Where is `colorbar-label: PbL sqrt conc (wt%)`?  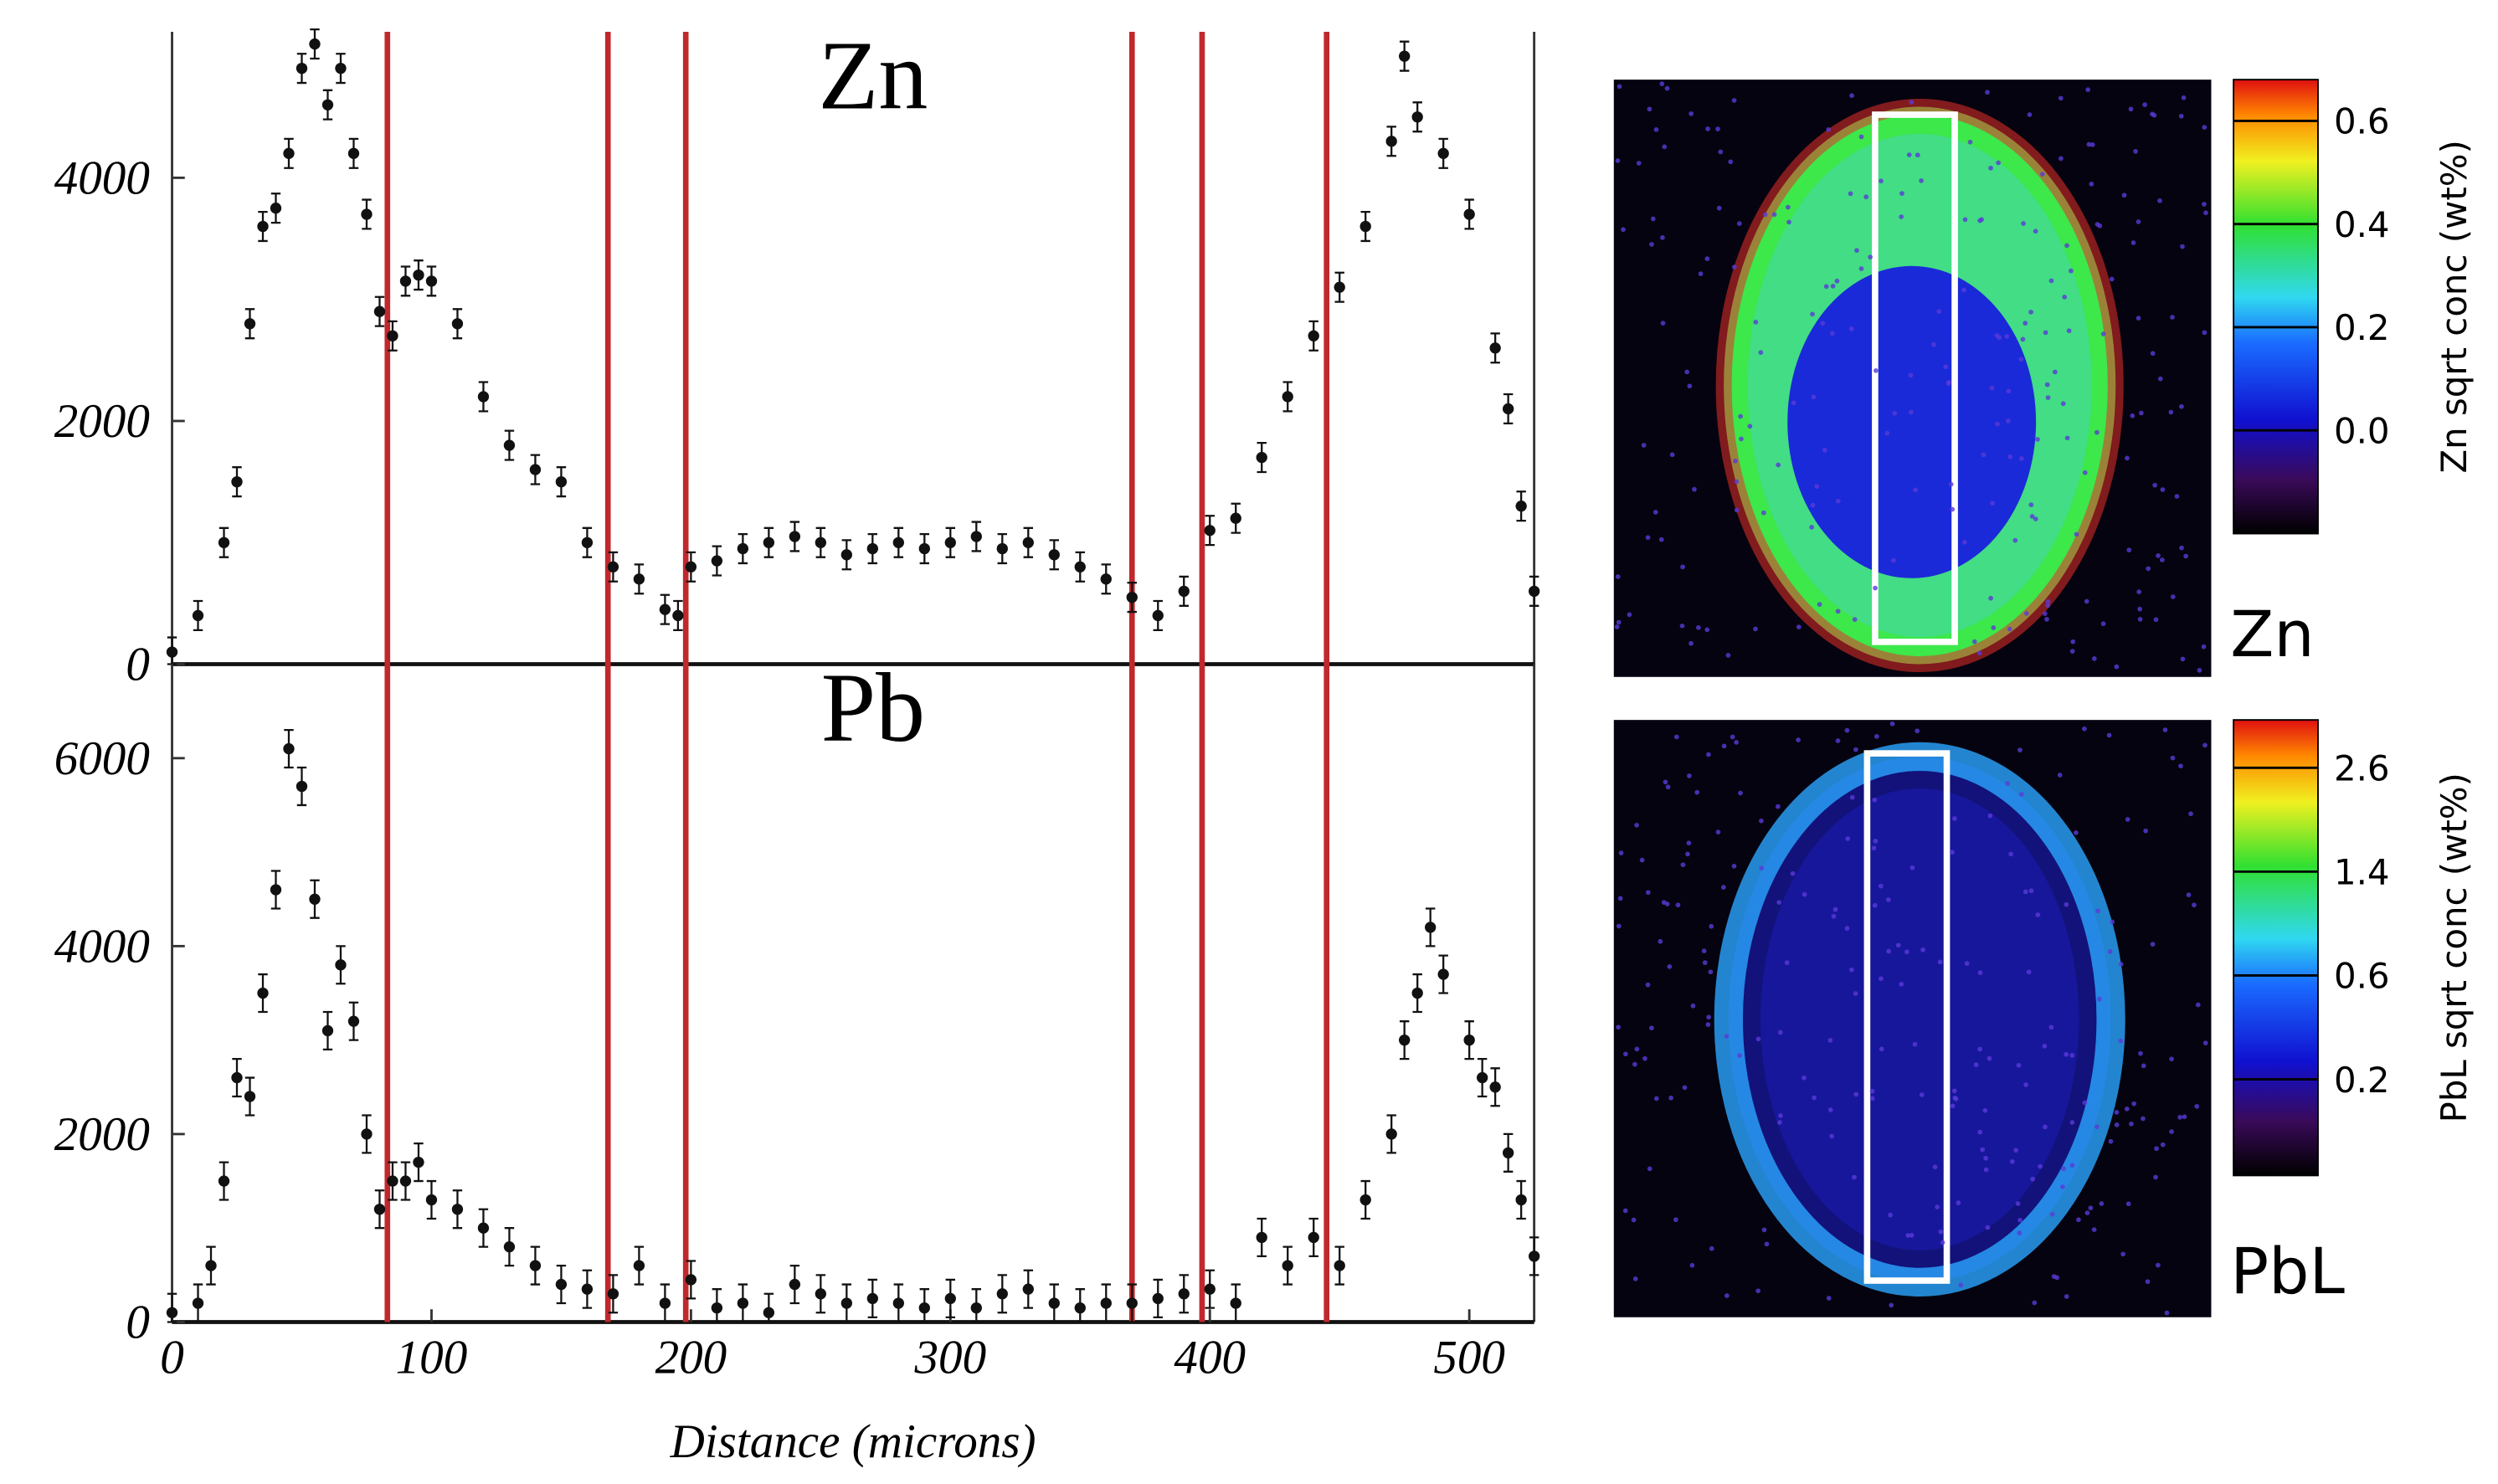
colorbar-label: PbL sqrt conc (wt%) is located at coordinates (2454, 947).